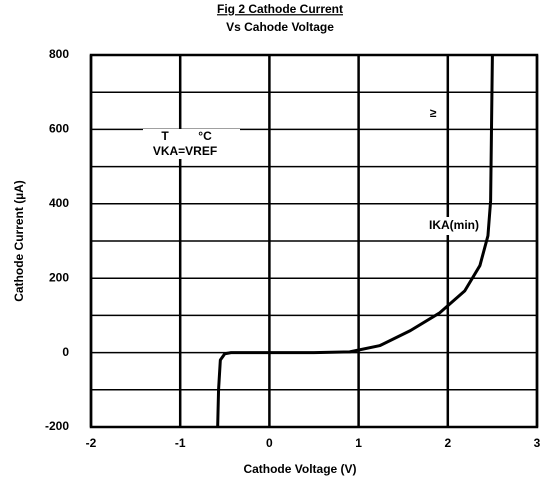 This screenshot has height=489, width=548. I want to click on x-tick-label: -2, so click(91, 443).